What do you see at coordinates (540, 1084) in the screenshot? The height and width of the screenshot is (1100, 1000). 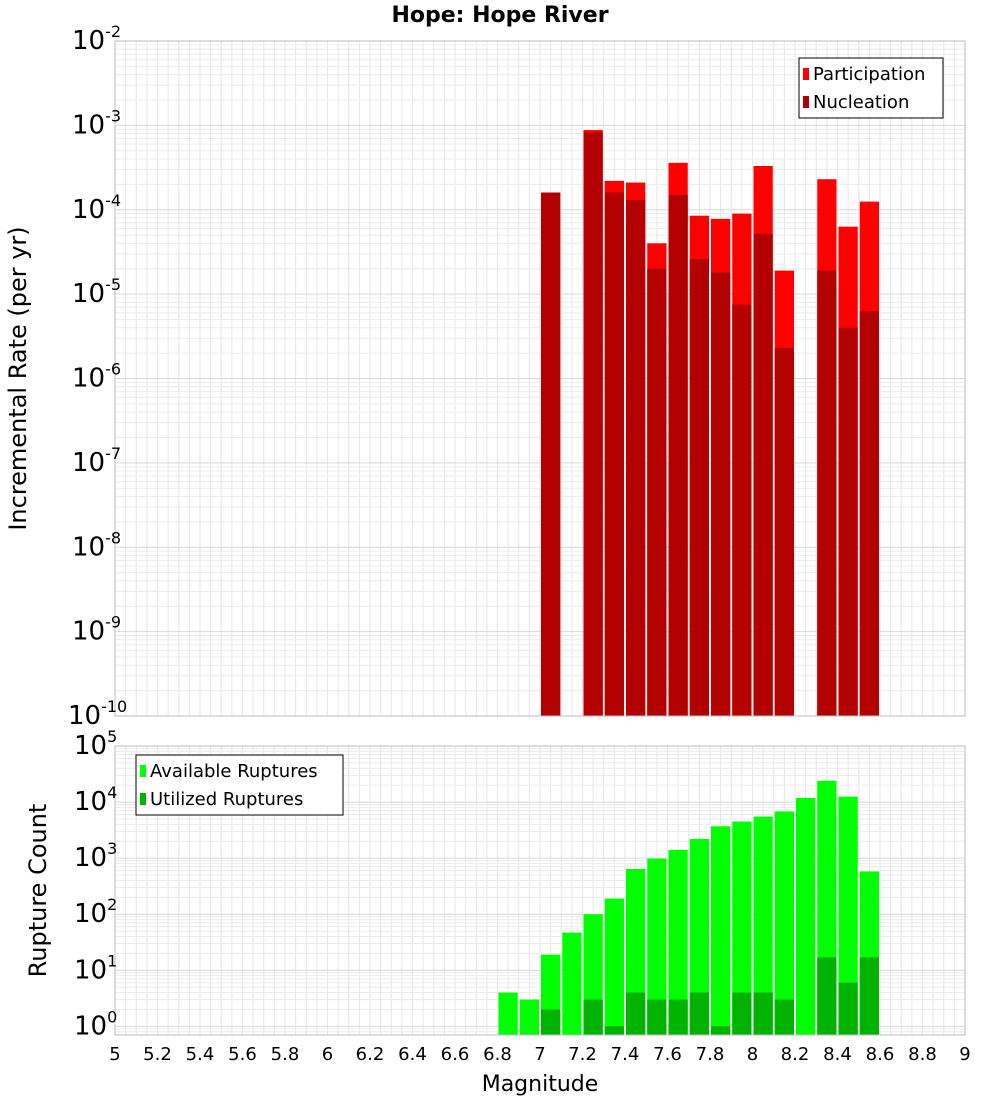 I see `x-axis-label: Magnitude` at bounding box center [540, 1084].